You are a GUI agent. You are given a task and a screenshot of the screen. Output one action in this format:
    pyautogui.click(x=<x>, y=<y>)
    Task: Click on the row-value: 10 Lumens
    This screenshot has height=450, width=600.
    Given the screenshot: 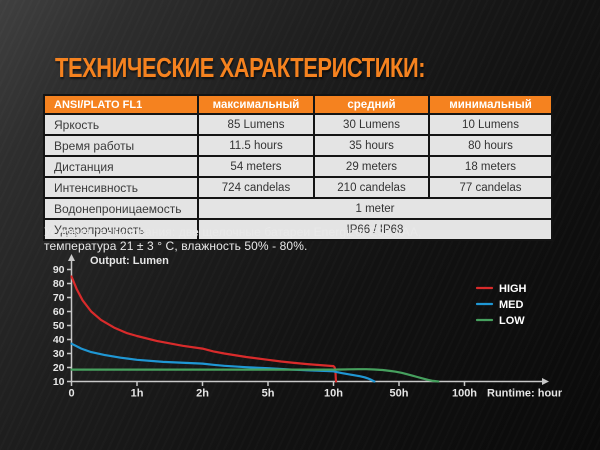 What is the action you would take?
    pyautogui.click(x=490, y=124)
    